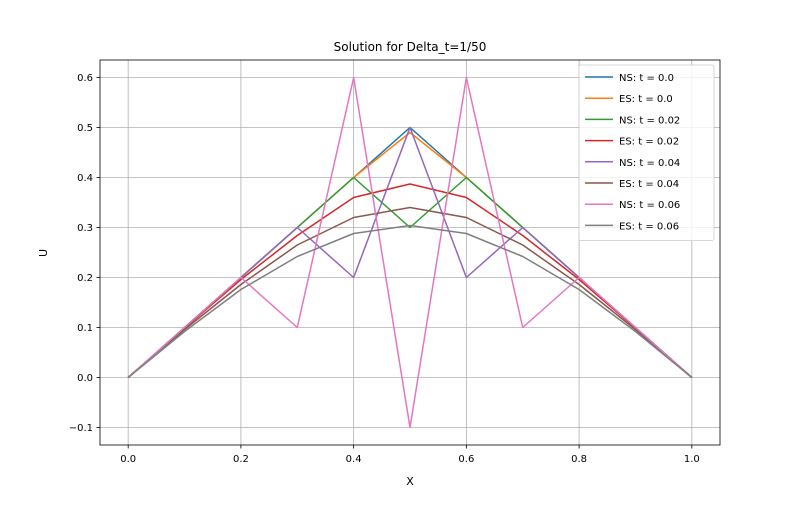 This screenshot has height=505, width=800. I want to click on legend-label-0: NS: t = 0.0, so click(646, 78).